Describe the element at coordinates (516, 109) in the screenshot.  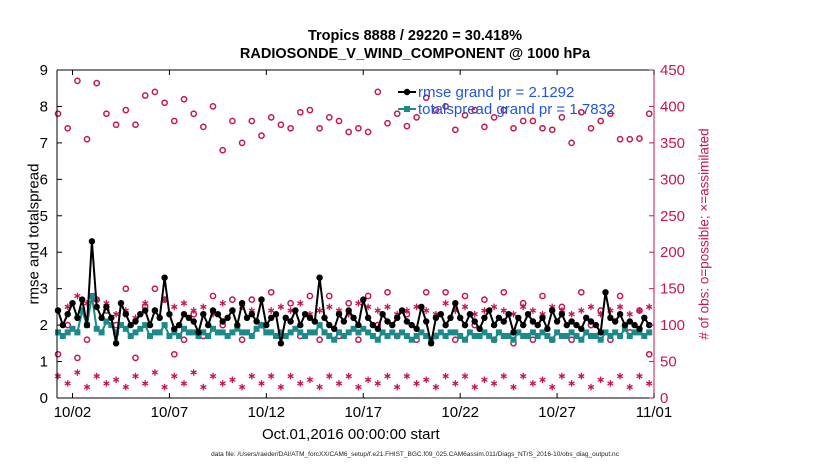
I see `legend-spread-label: totalspread grand pr = 1.7832` at that location.